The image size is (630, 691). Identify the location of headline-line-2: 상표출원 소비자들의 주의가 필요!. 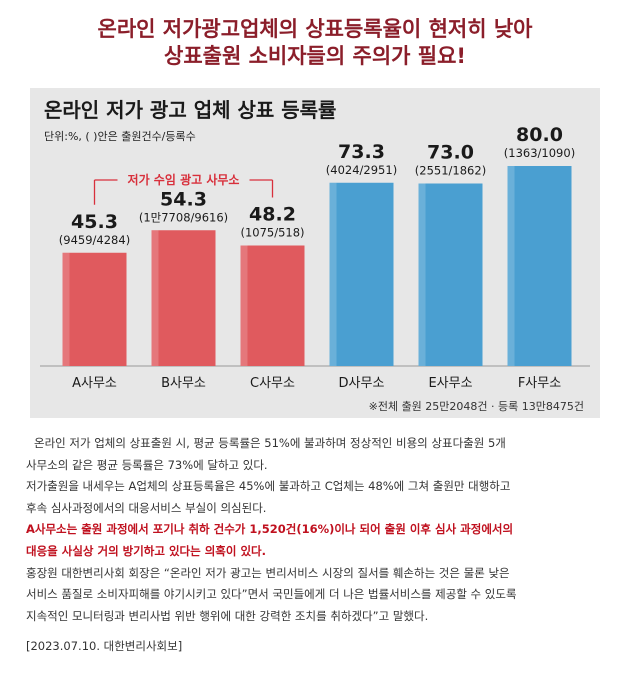
(315, 56).